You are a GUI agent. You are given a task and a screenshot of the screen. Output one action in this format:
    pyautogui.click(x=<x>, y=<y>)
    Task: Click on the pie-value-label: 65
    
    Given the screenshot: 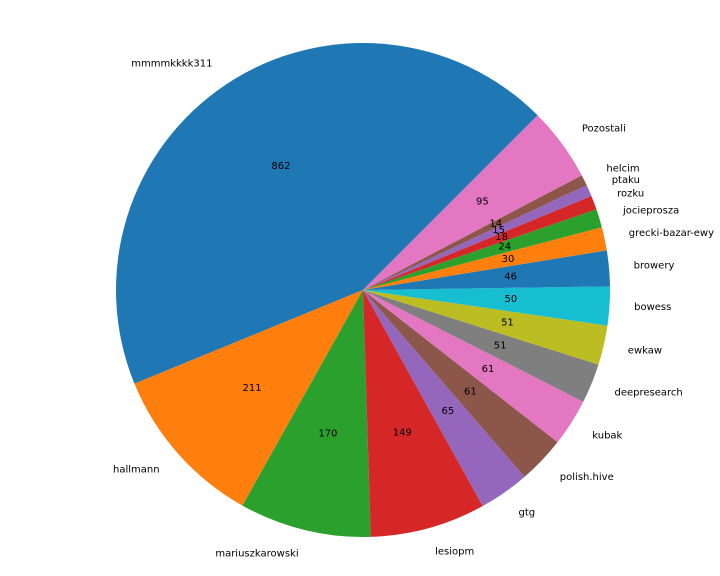 What is the action you would take?
    pyautogui.click(x=447, y=411)
    